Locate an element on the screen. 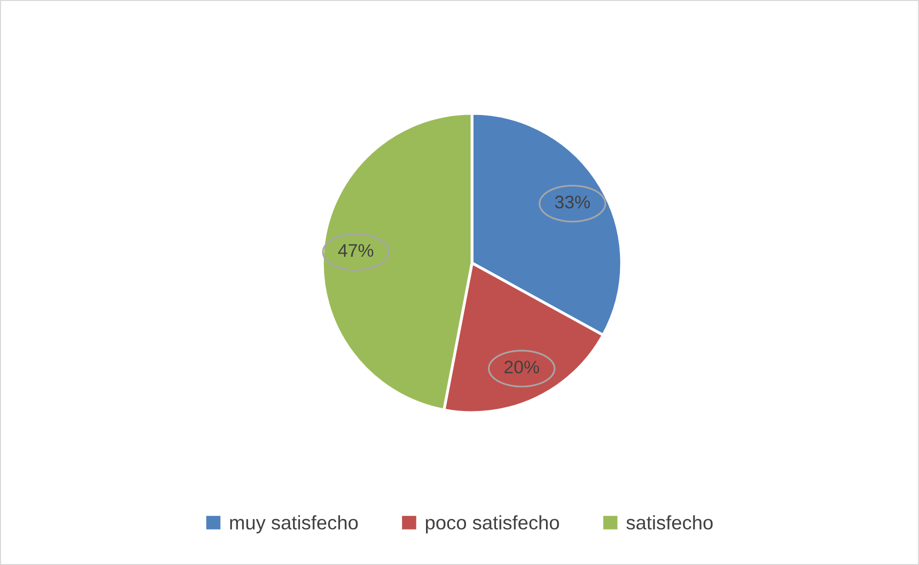  legend-label: satisfecho is located at coordinates (669, 522).